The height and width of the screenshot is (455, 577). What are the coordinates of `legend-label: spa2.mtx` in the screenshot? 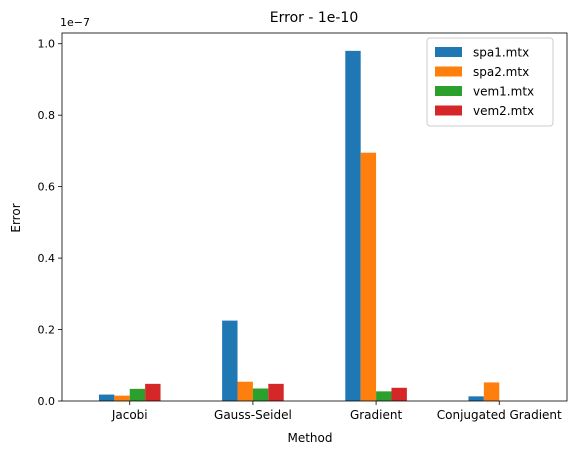 It's located at (501, 72).